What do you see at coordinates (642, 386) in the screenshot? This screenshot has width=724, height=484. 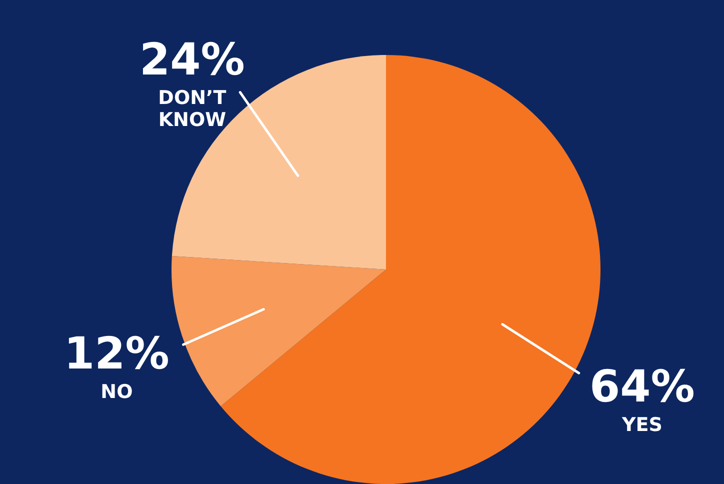 I see `data-label: 64%` at bounding box center [642, 386].